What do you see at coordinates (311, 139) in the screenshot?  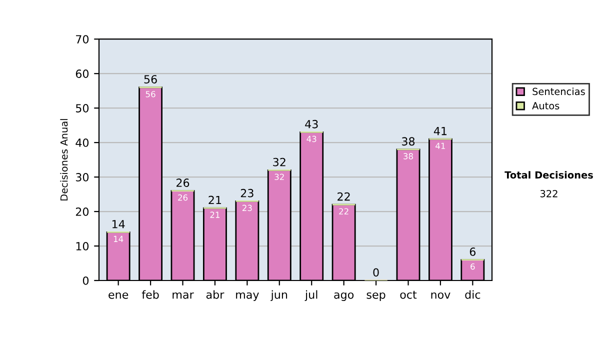 I see `data-label: 43` at bounding box center [311, 139].